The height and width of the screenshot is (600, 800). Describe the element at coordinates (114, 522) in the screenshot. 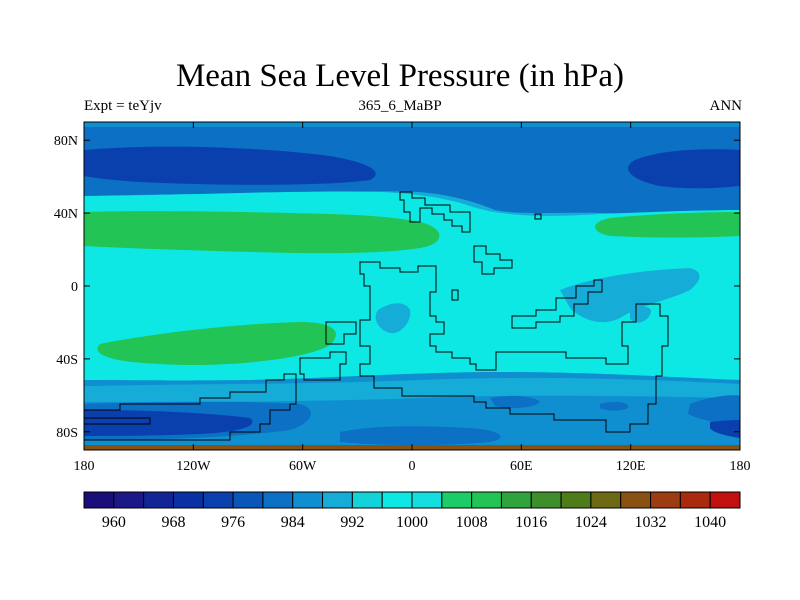

I see `colorbar-label: 960` at that location.